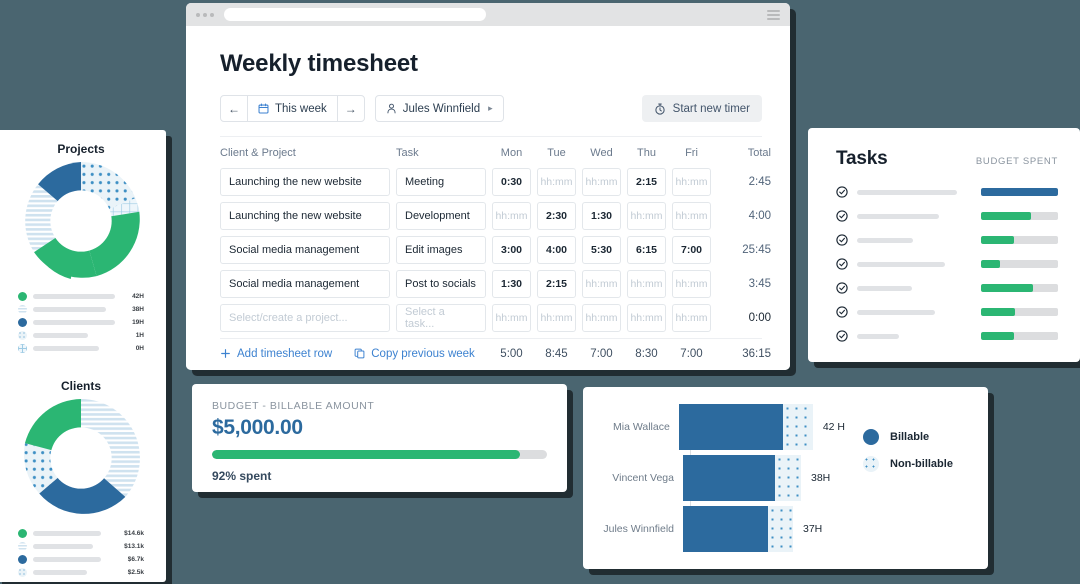 The width and height of the screenshot is (1080, 584). Describe the element at coordinates (756, 353) in the screenshot. I see `grand-total: 36:15` at that location.